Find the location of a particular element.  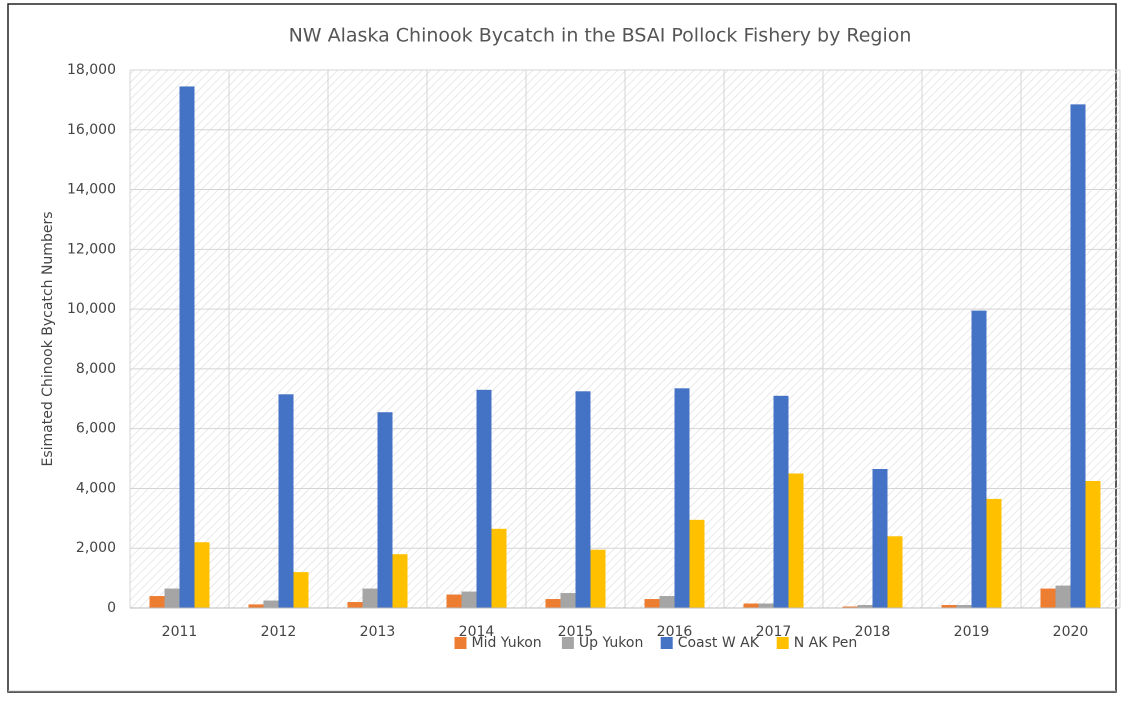

y-tick-label: 10,000 is located at coordinates (91, 309).